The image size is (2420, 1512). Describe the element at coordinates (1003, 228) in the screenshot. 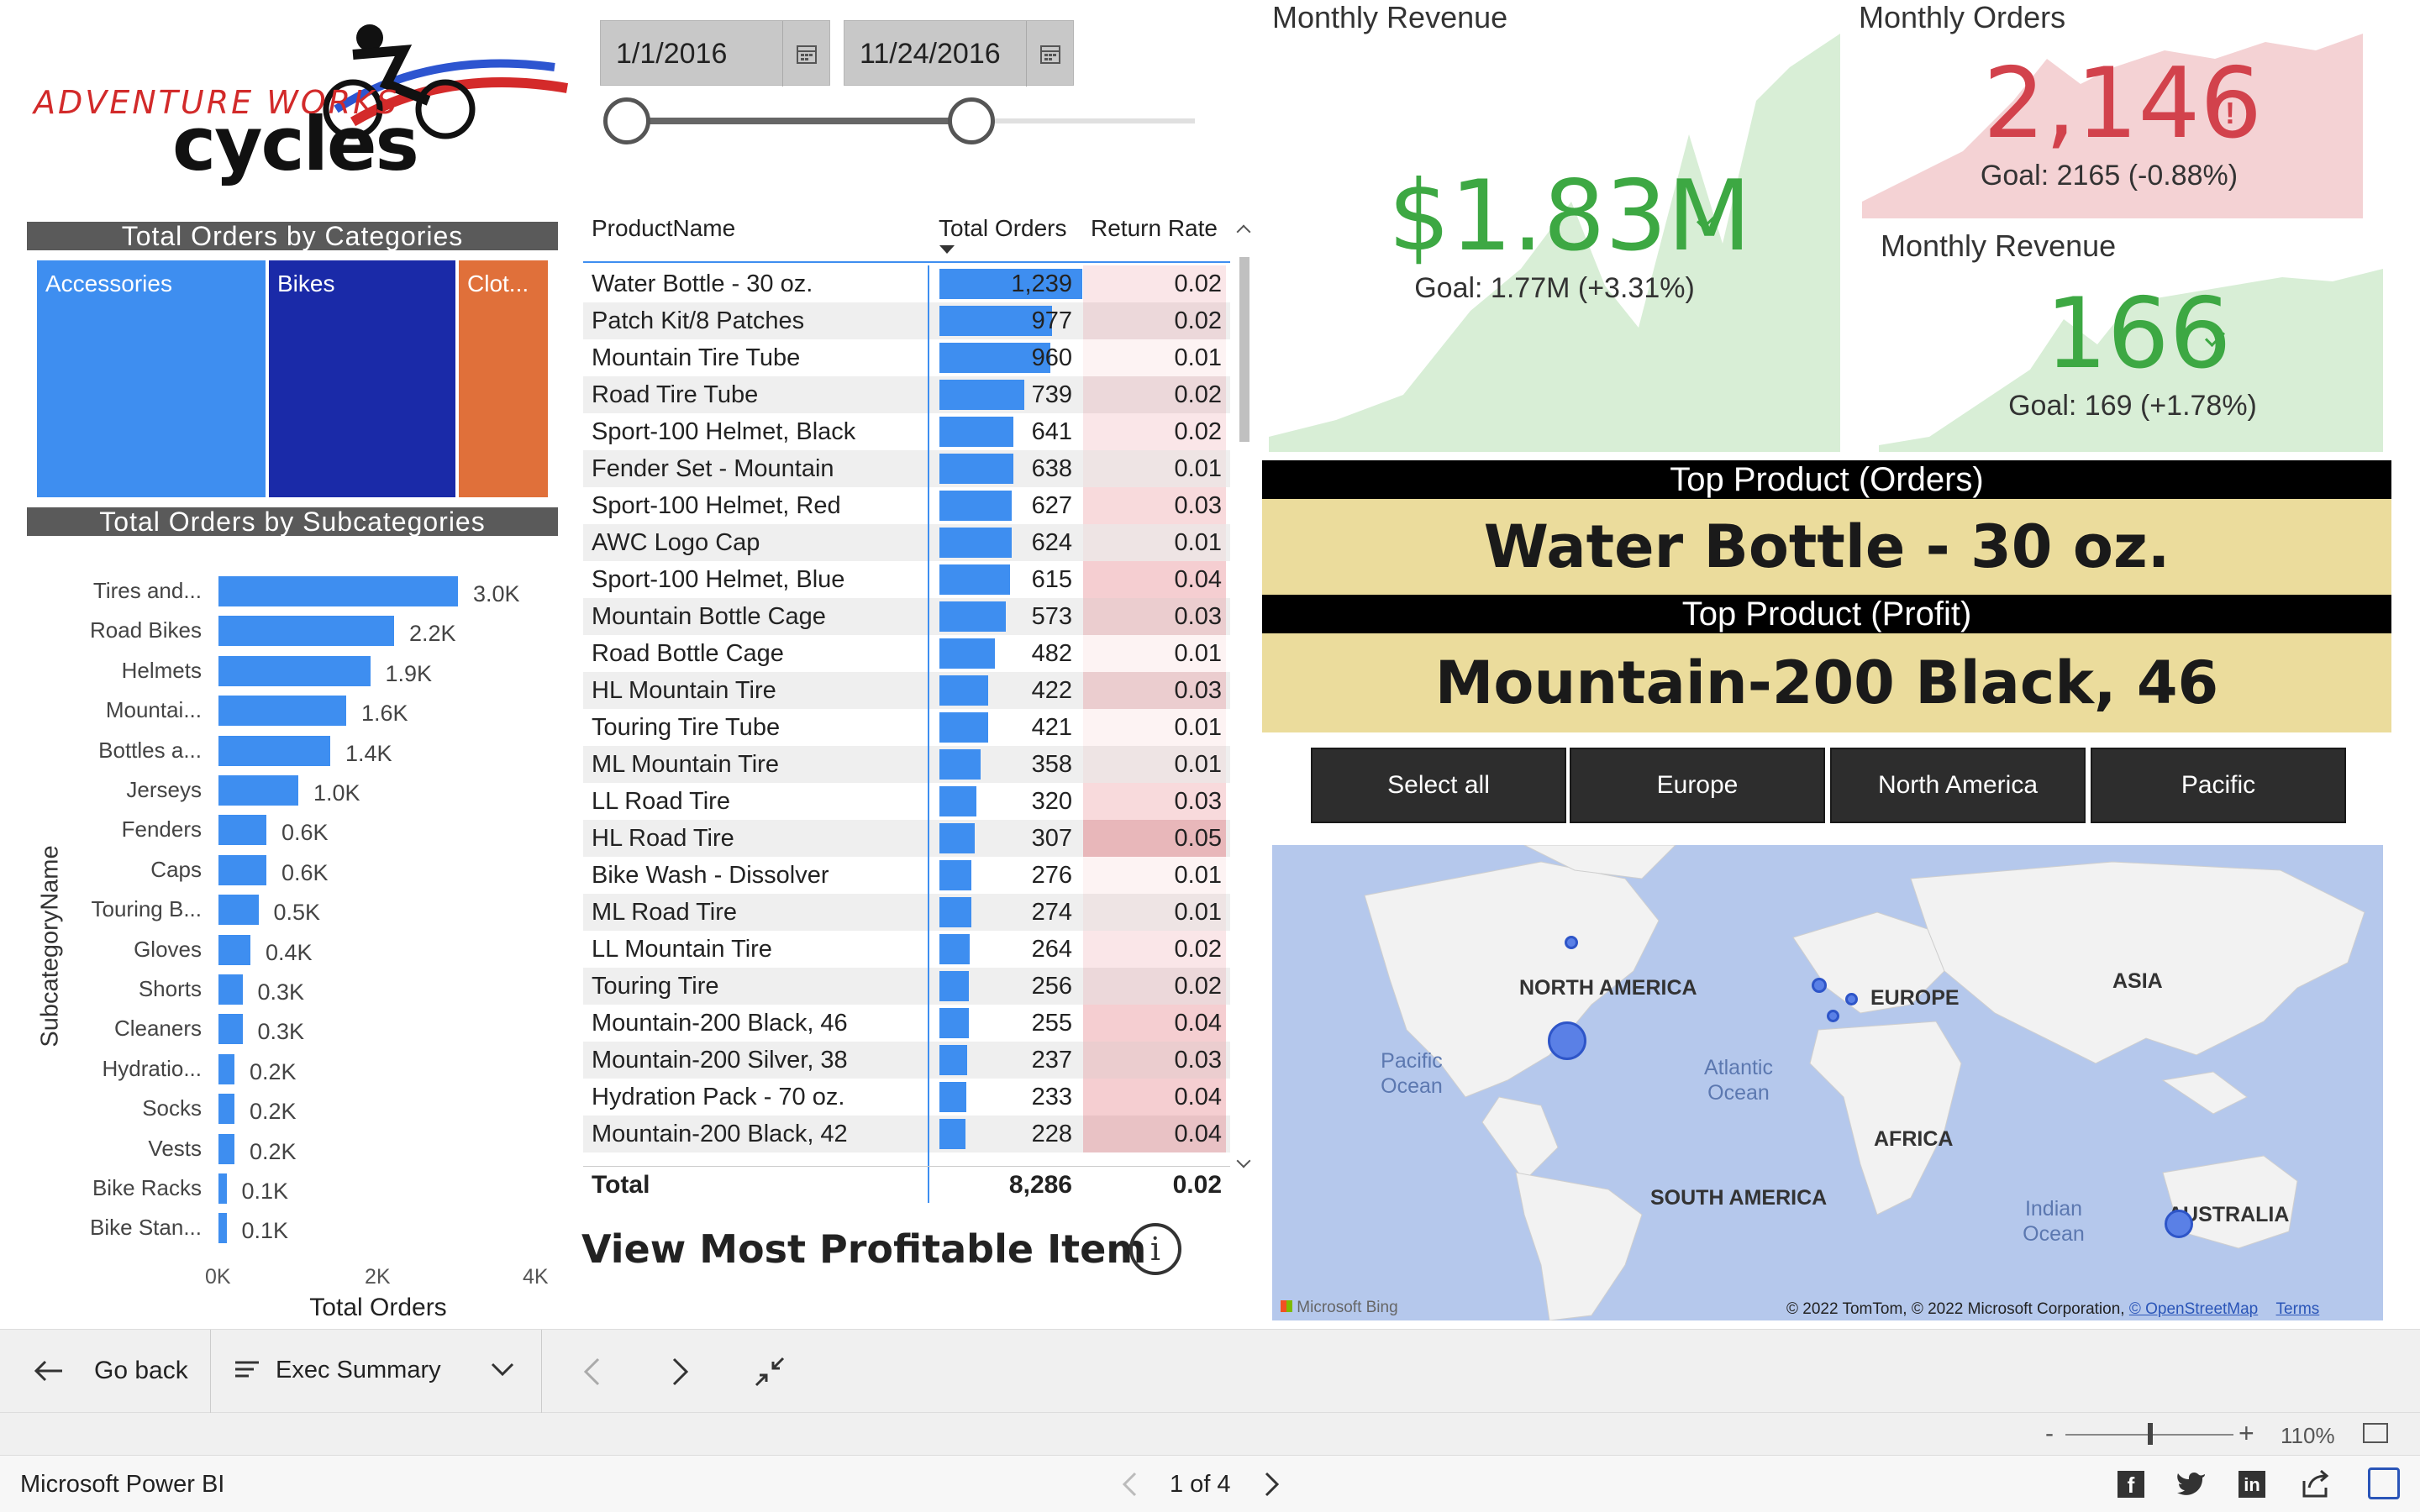

I see `col-total-orders: Total Orders` at that location.